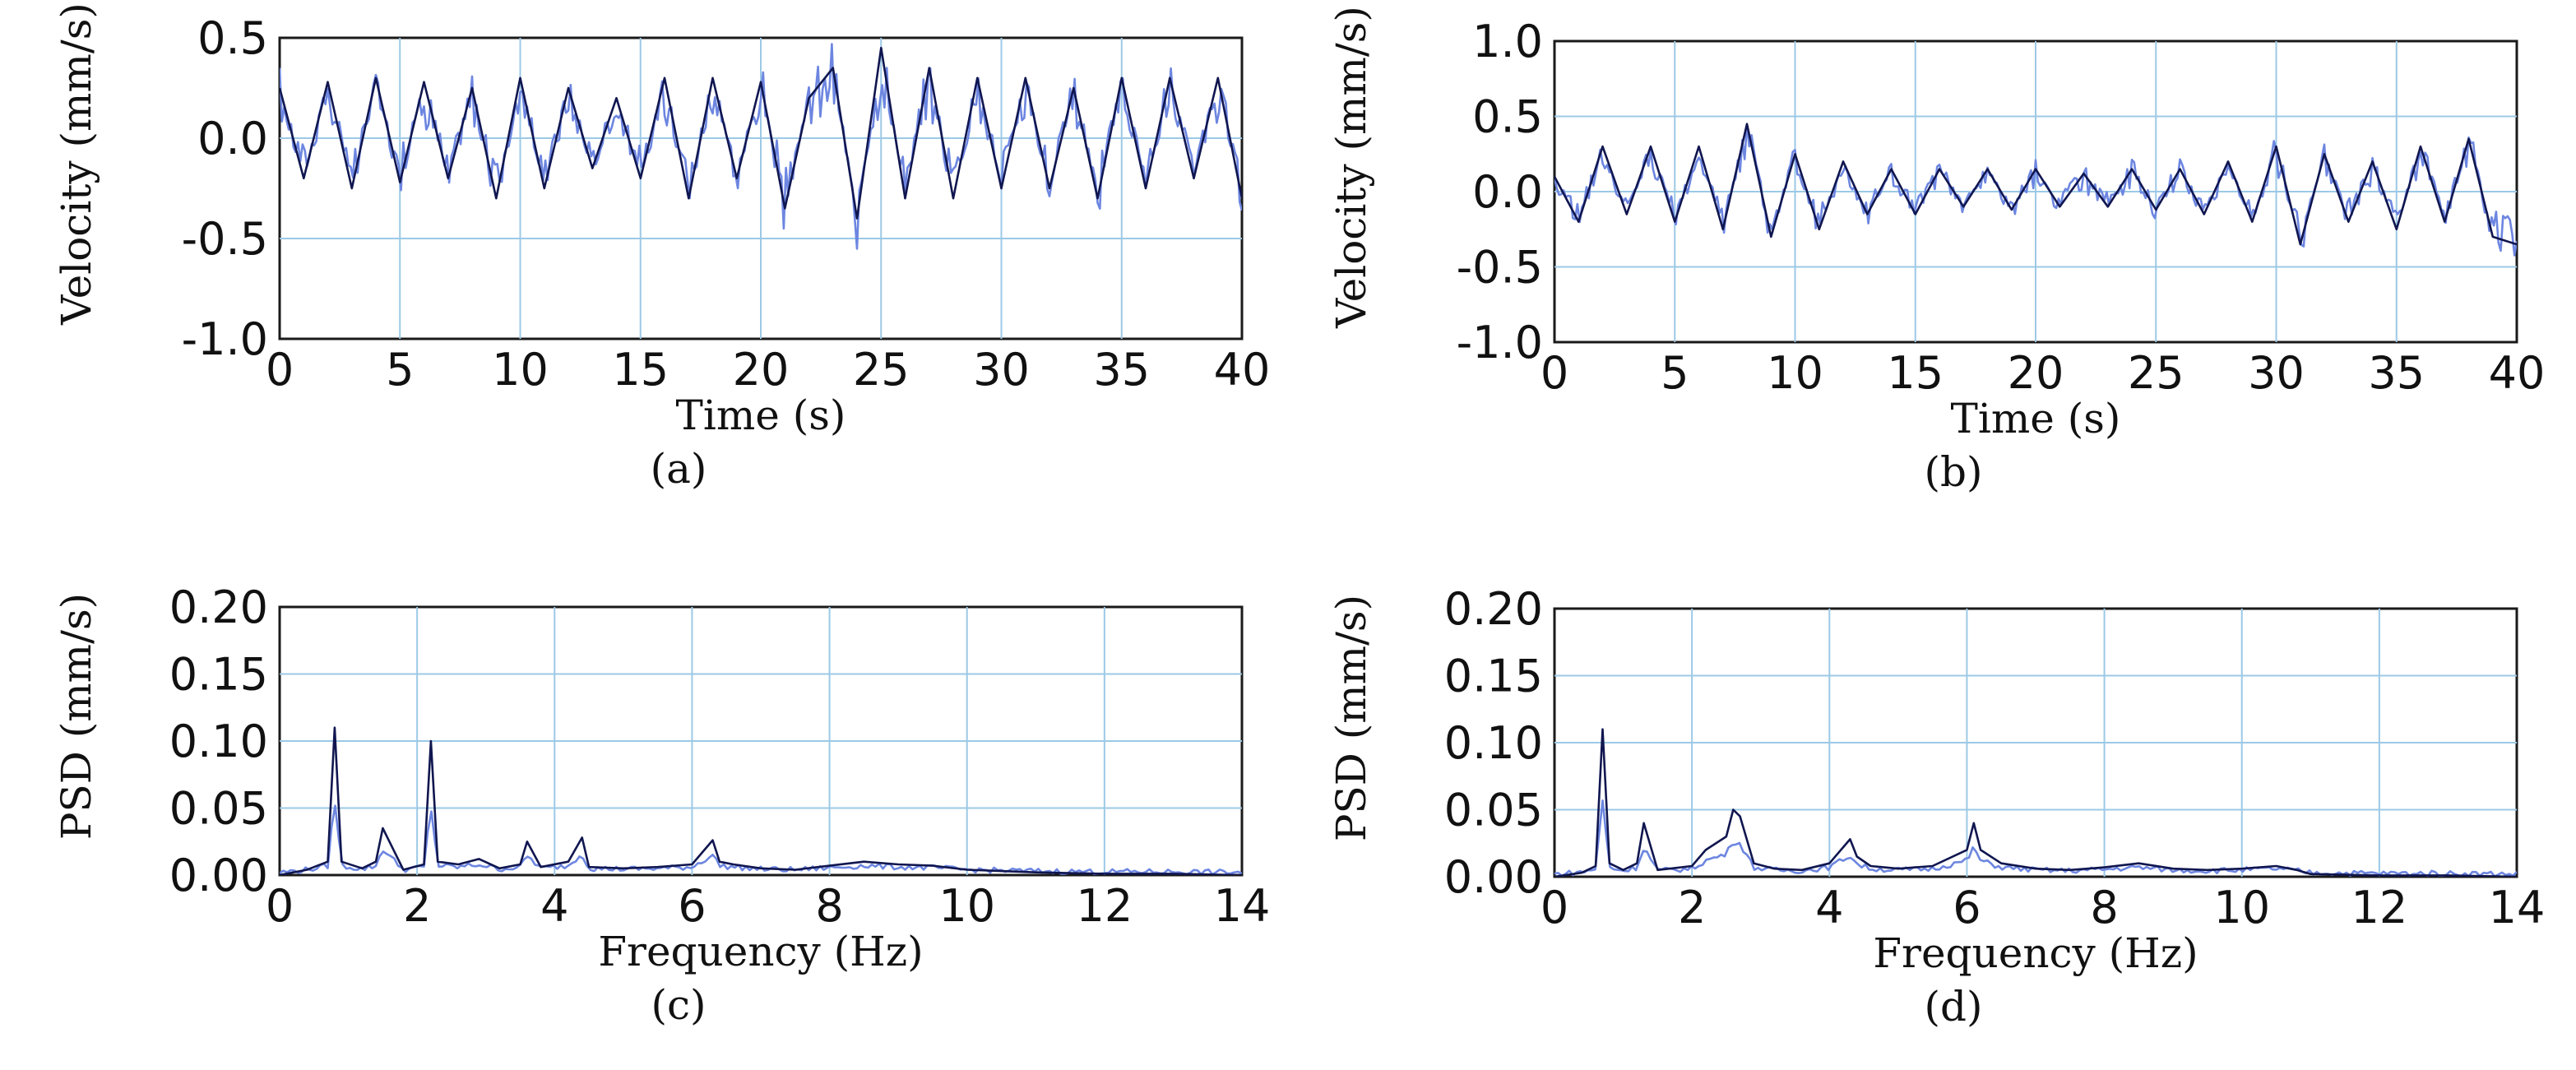 Image resolution: width=2576 pixels, height=1070 pixels. I want to click on panel-caption: (a), so click(679, 469).